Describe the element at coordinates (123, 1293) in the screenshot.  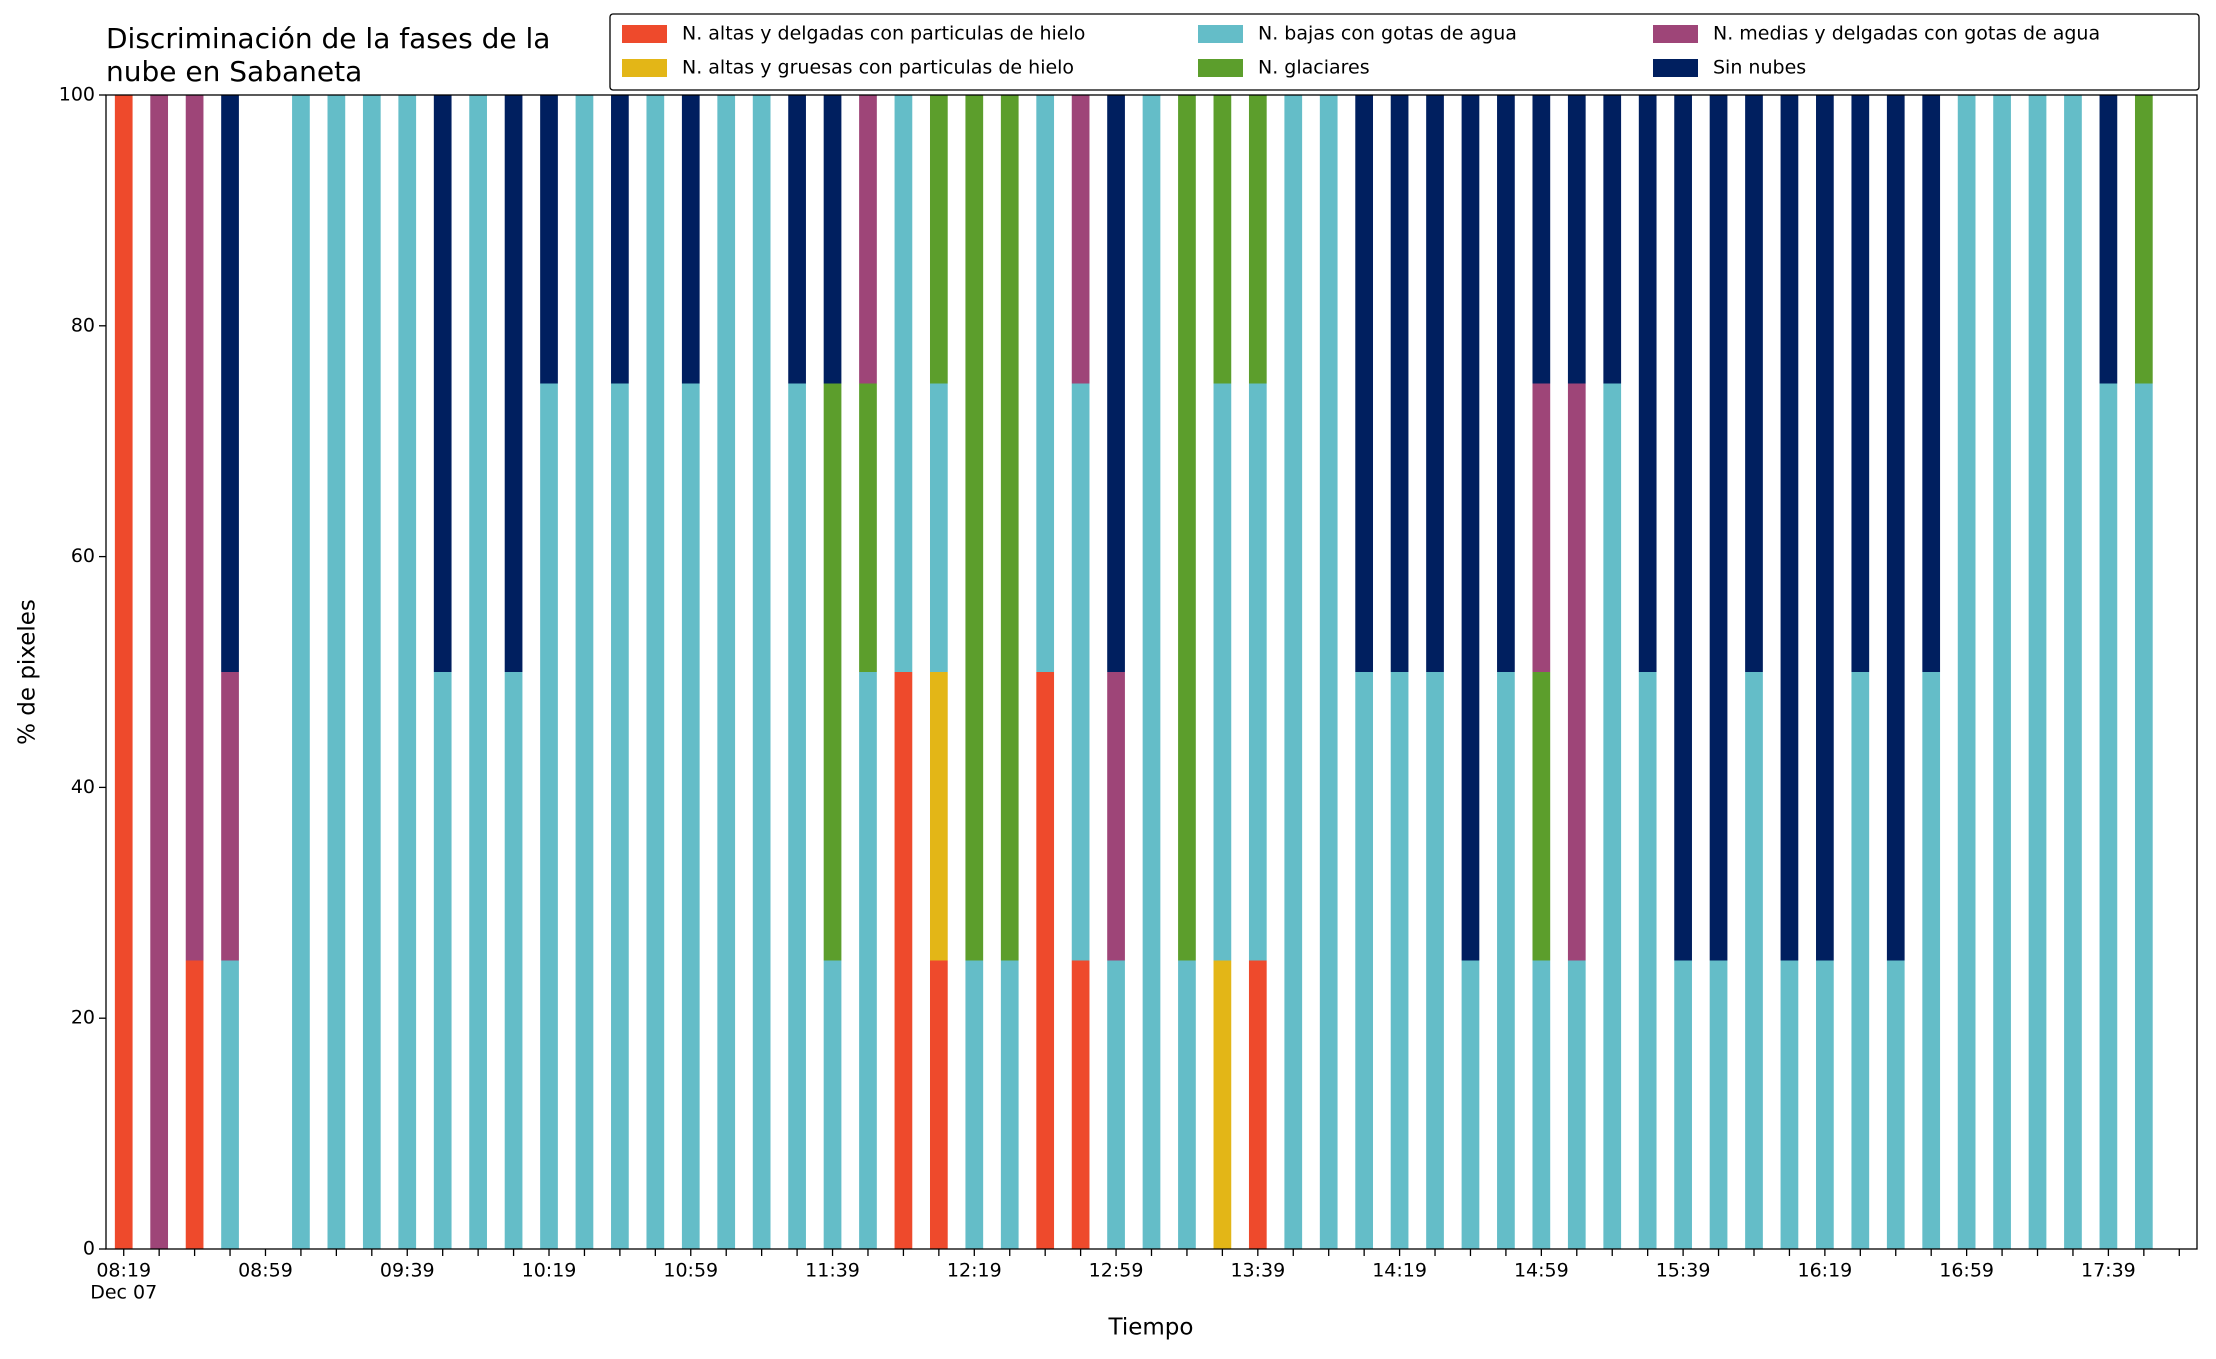
I see `x-date-label: Dec 07` at that location.